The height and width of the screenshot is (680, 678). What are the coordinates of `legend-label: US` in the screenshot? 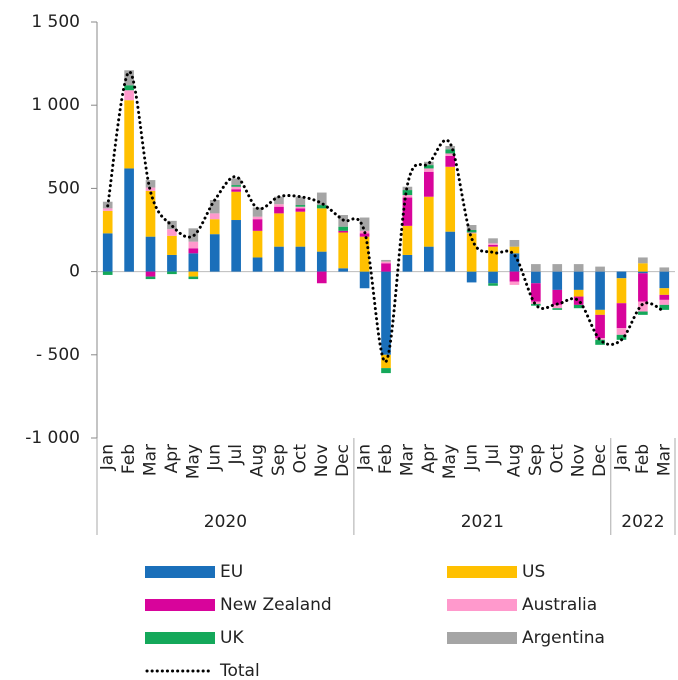 It's located at (533, 572).